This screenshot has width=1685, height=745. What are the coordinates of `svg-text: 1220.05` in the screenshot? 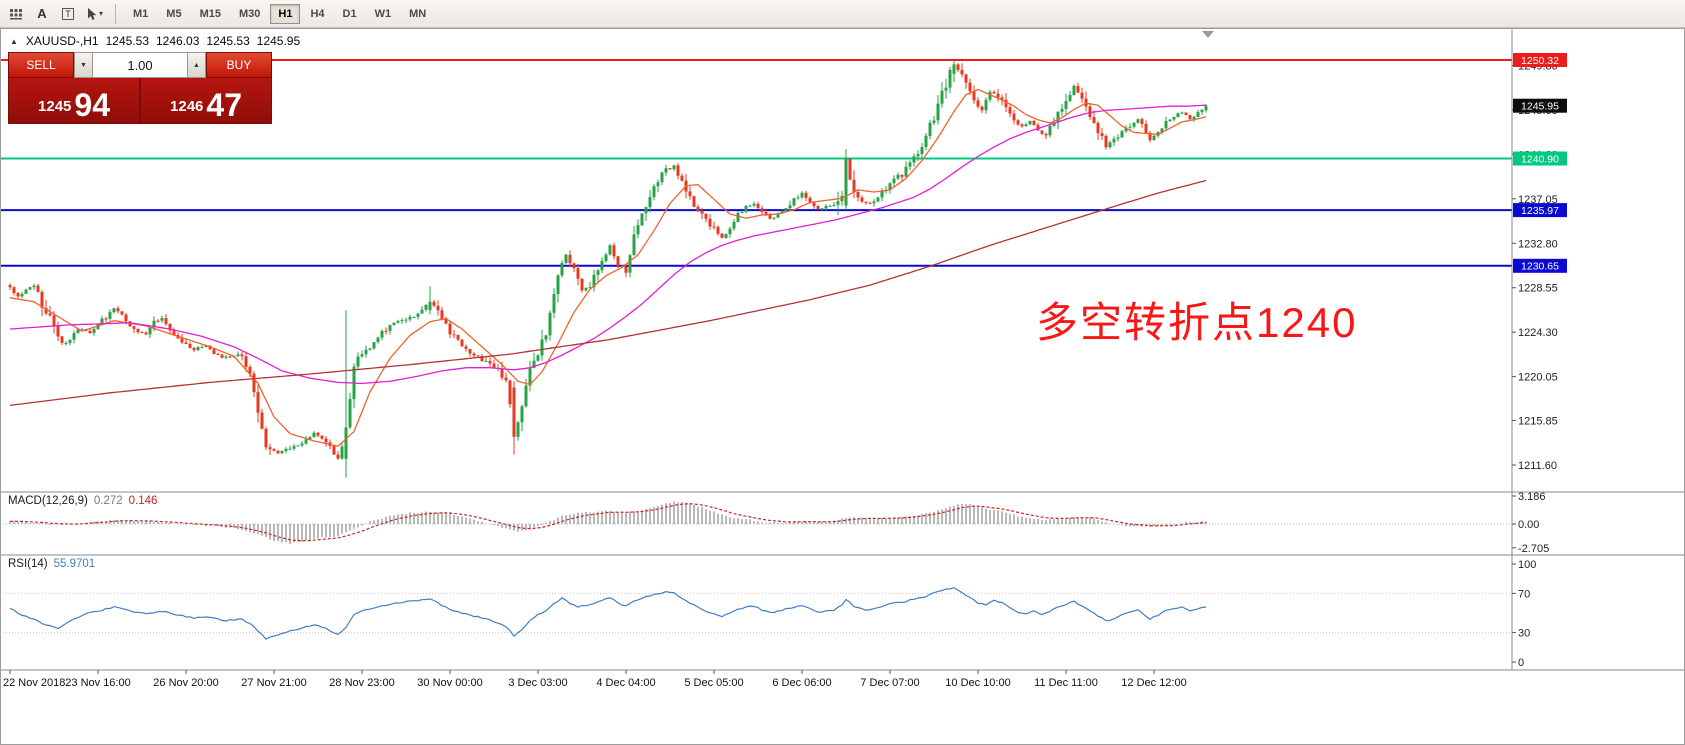 It's located at (1538, 378).